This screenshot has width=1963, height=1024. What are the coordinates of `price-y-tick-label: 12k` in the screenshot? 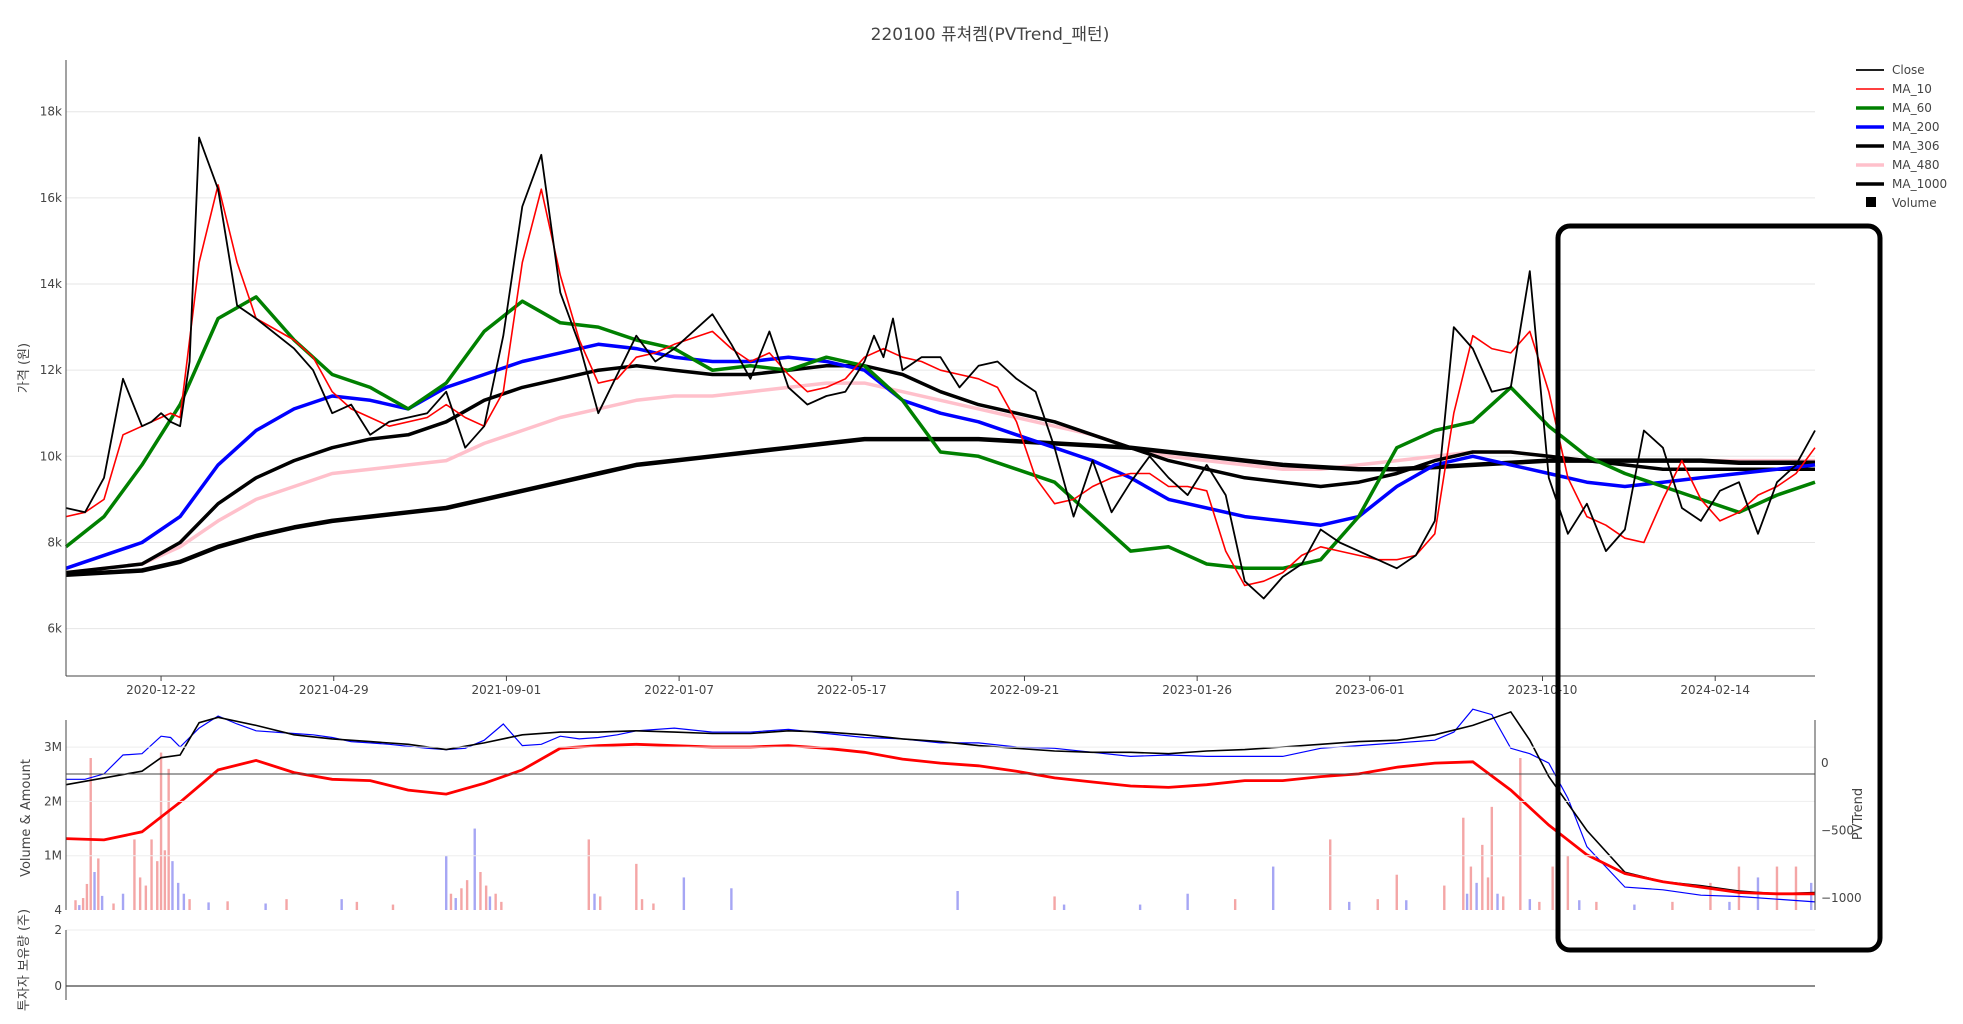 It's located at (51, 370).